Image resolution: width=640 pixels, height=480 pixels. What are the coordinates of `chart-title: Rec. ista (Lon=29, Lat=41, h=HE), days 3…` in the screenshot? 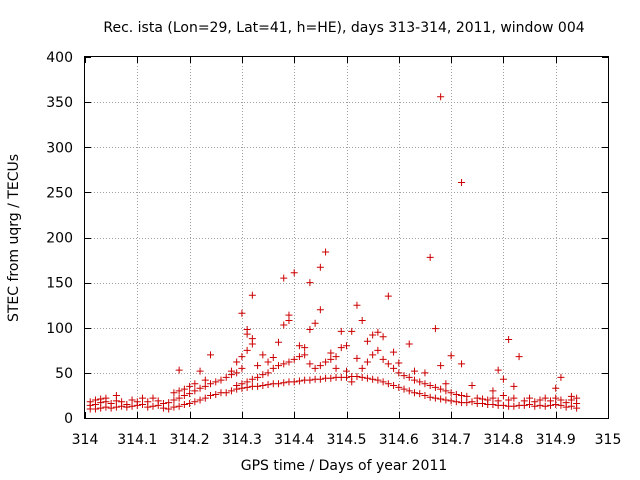 It's located at (343, 28).